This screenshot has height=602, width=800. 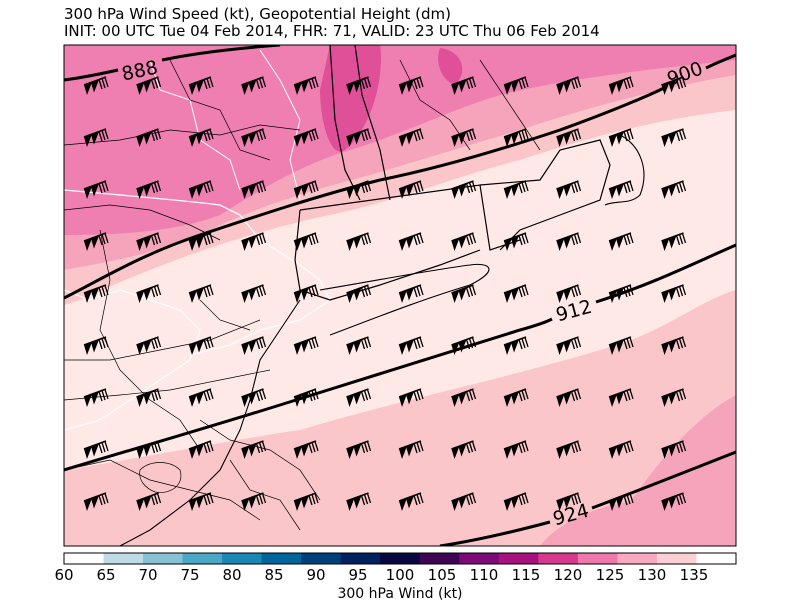 I want to click on colorbar-tick-label: 60, so click(x=63, y=575).